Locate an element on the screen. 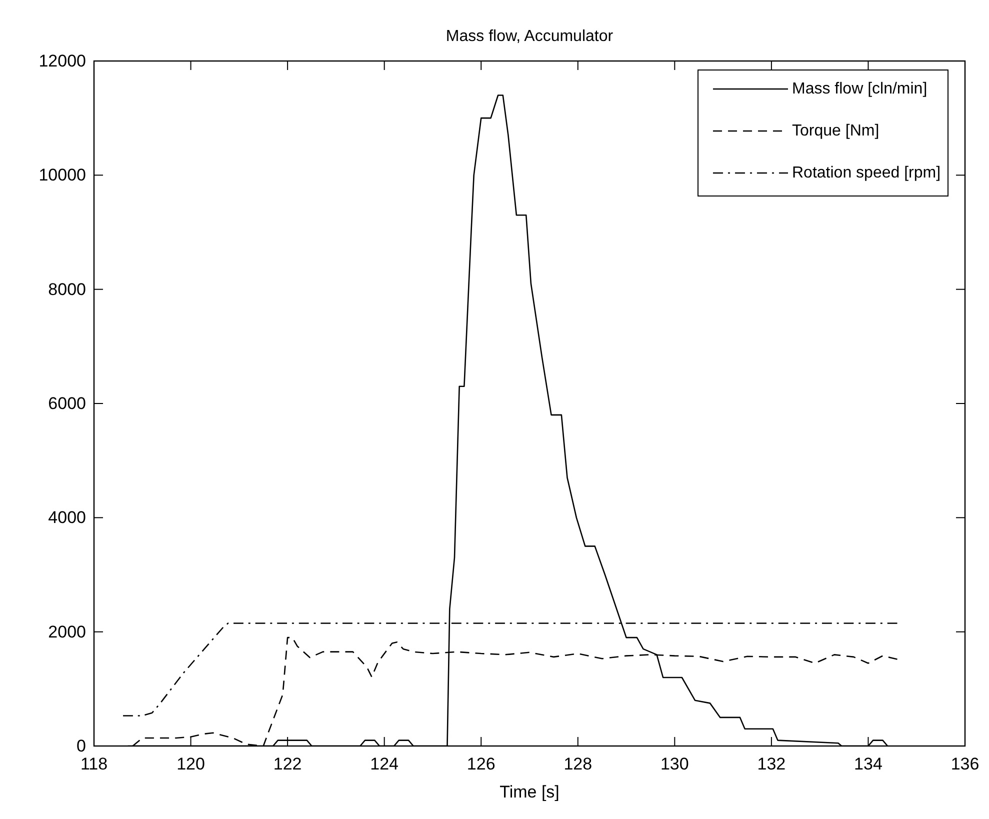 The width and height of the screenshot is (989, 819). y-tick-label: 6000 is located at coordinates (67, 403).